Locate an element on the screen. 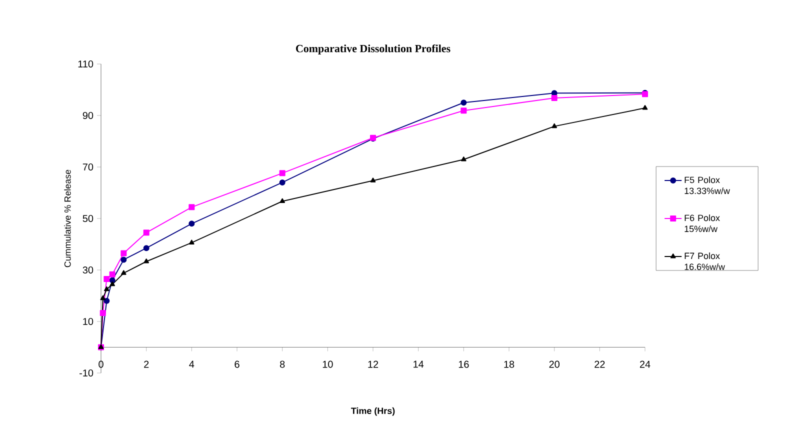  y-tick-label: 10 is located at coordinates (88, 322).